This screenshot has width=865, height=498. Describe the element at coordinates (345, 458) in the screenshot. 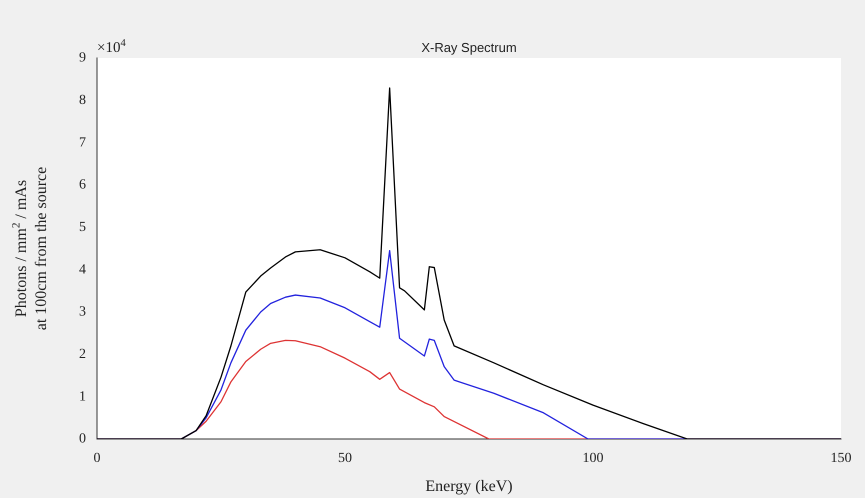

I see `x-tick-label: 50` at that location.